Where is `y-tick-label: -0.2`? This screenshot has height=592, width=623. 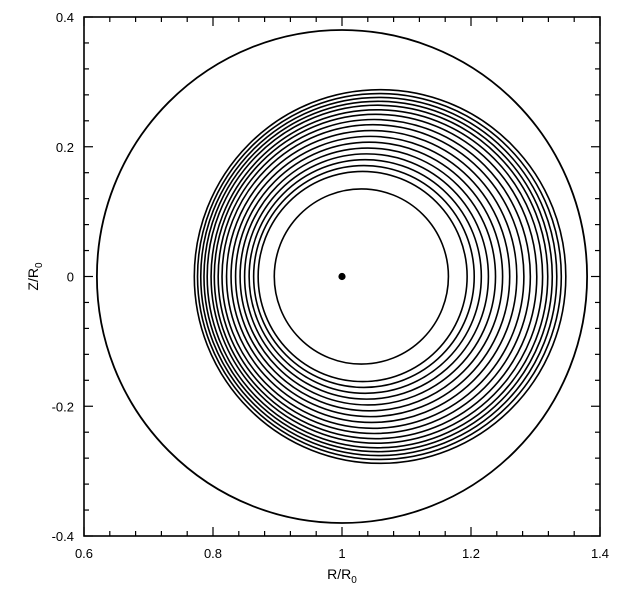
y-tick-label: -0.2 is located at coordinates (63, 406).